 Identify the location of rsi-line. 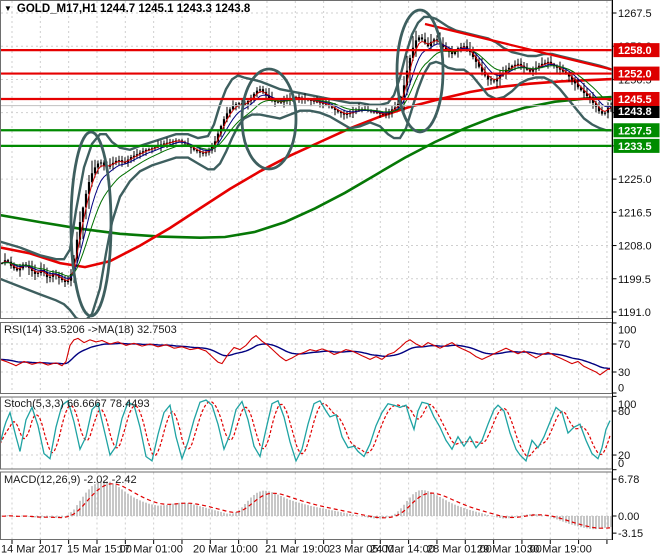
(305, 355).